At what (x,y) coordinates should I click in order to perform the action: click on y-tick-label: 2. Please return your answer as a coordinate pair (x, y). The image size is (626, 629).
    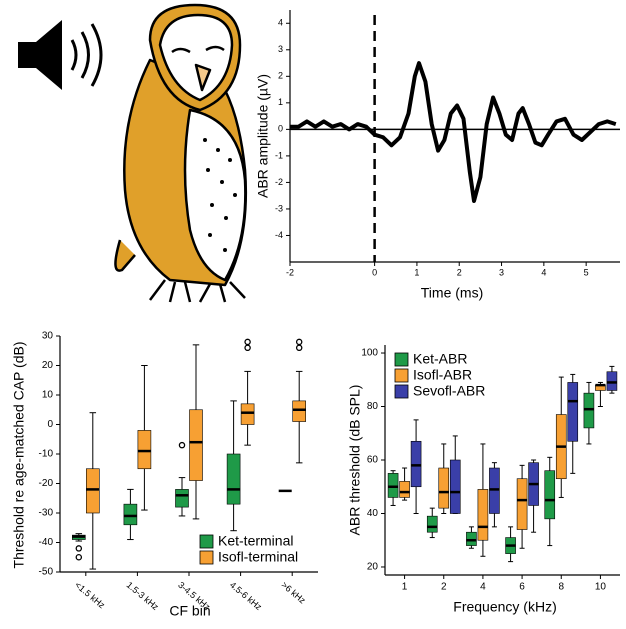
    Looking at the image, I should click on (280, 76).